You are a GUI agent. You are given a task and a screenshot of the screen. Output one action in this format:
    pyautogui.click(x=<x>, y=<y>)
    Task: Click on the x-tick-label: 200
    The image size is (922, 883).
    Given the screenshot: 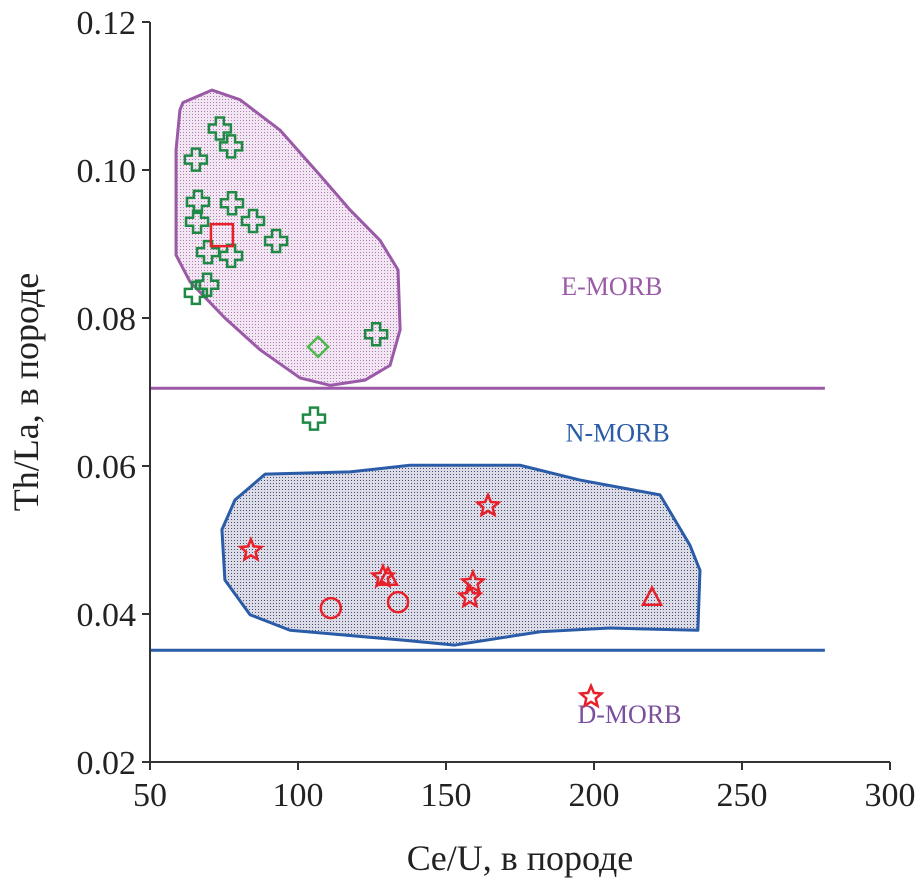 What is the action you would take?
    pyautogui.click(x=594, y=795)
    